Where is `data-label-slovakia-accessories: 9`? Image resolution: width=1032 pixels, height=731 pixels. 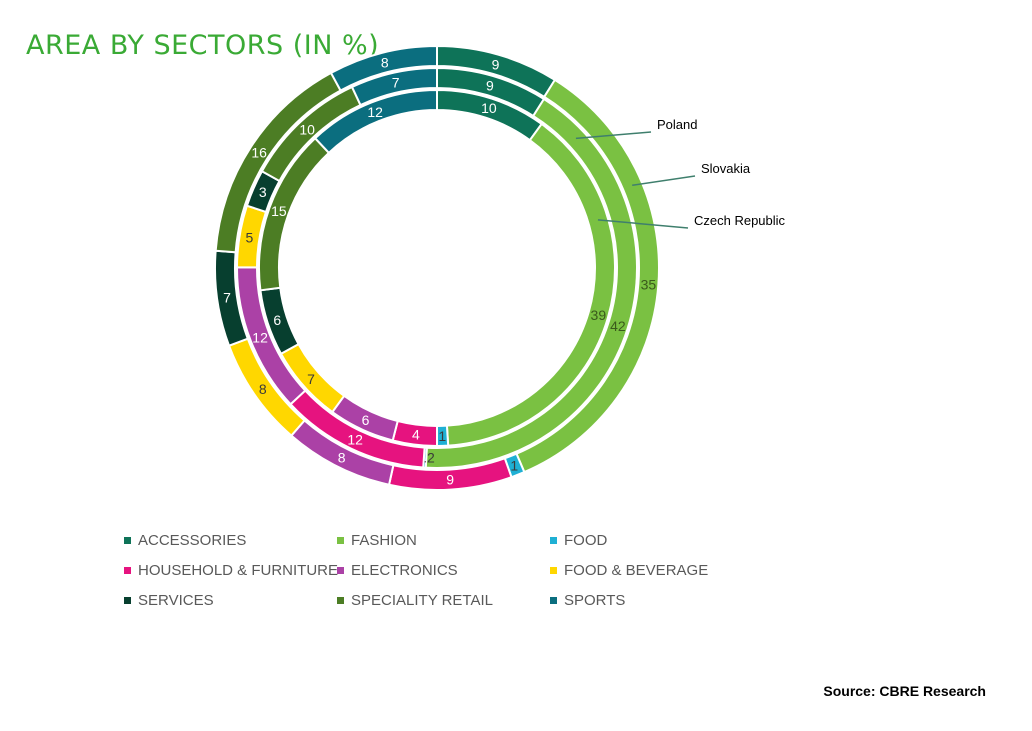 data-label-slovakia-accessories: 9 is located at coordinates (496, 64).